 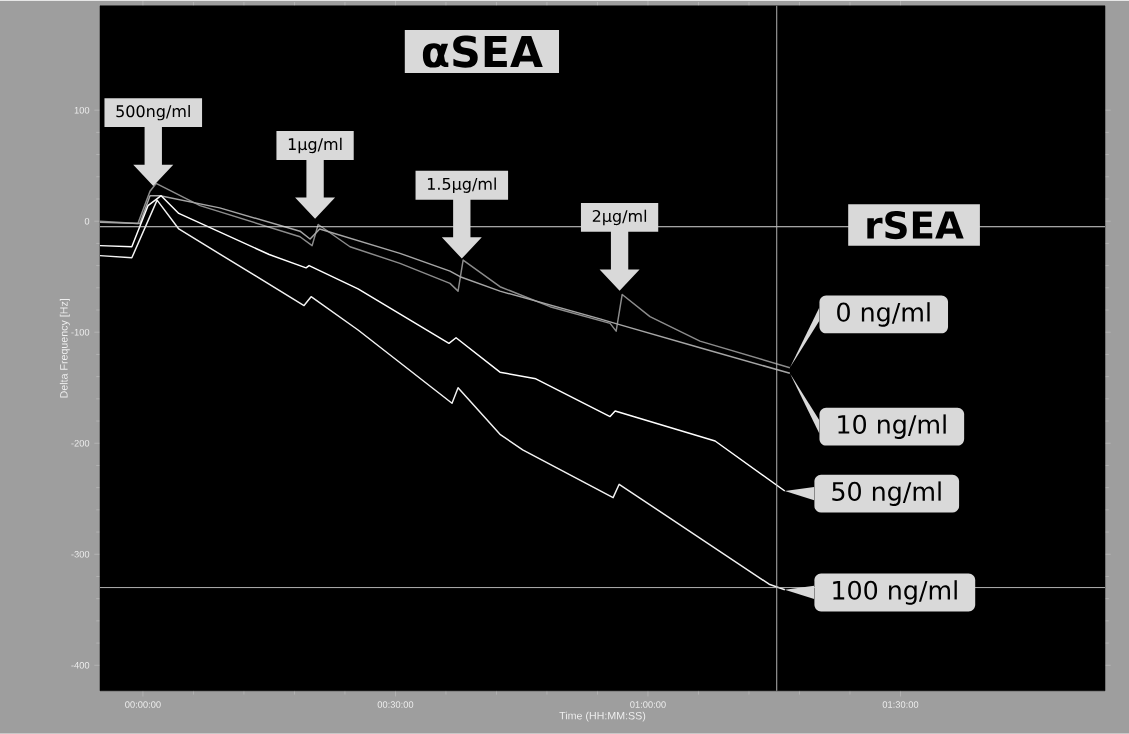 What do you see at coordinates (80, 665) in the screenshot?
I see `y-tick-label: -400` at bounding box center [80, 665].